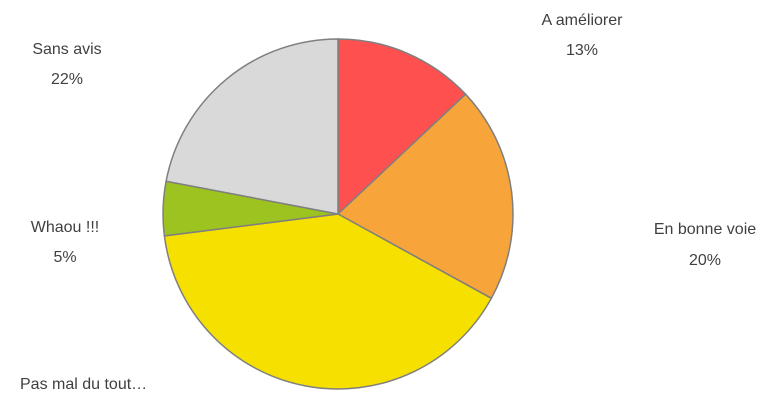 This screenshot has width=778, height=399. I want to click on slice-label-5: Sans avis, so click(66, 49).